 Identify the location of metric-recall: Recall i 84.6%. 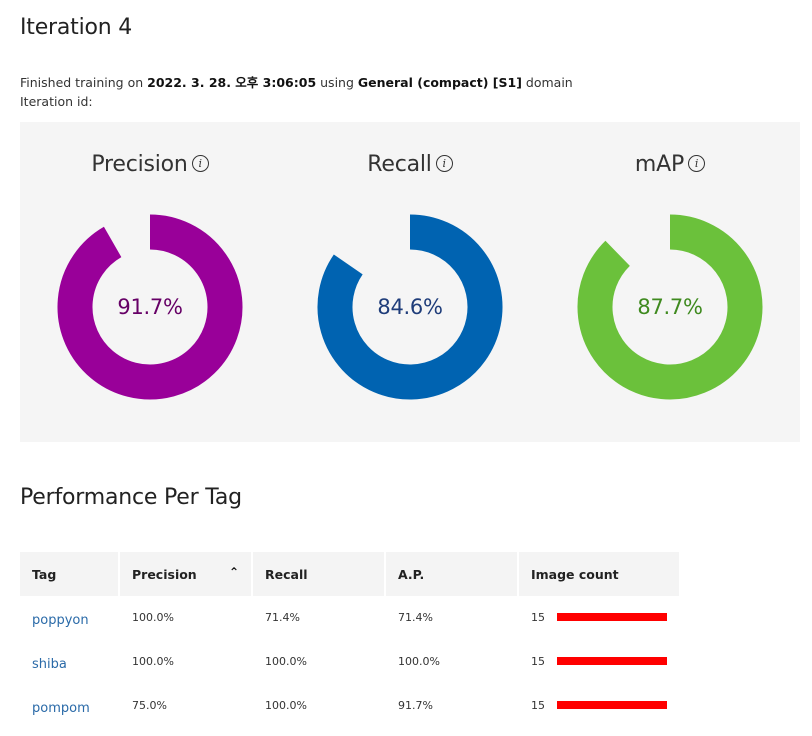
(410, 282).